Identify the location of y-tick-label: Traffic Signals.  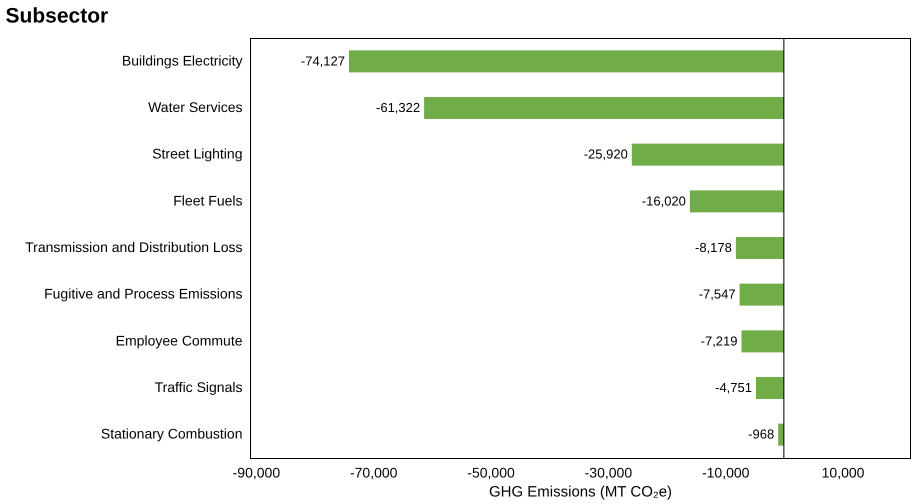
(198, 387).